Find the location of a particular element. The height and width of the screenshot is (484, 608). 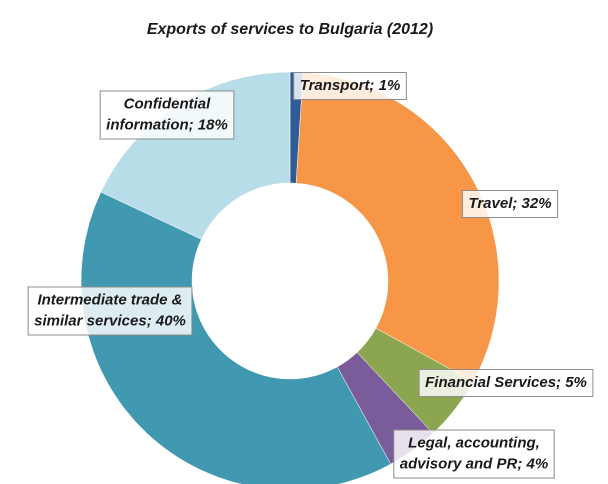

data-label-text: Confidential is located at coordinates (167, 103).